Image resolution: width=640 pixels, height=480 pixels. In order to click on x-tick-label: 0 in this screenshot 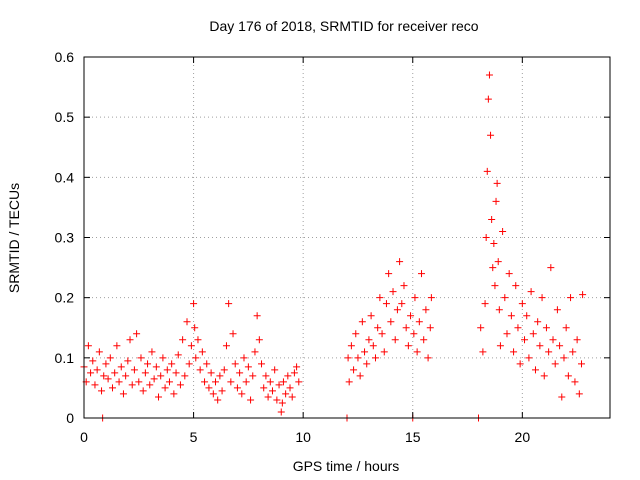, I will do `click(84, 437)`.